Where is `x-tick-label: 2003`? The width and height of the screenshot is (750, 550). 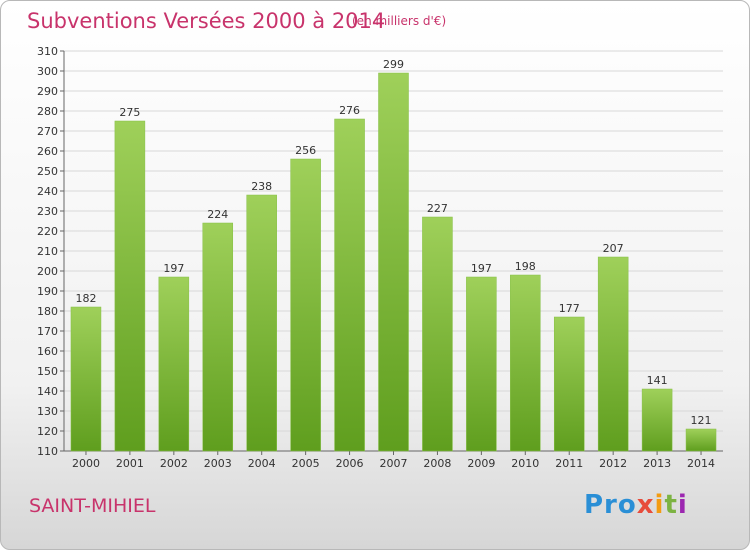 x-tick-label: 2003 is located at coordinates (218, 463).